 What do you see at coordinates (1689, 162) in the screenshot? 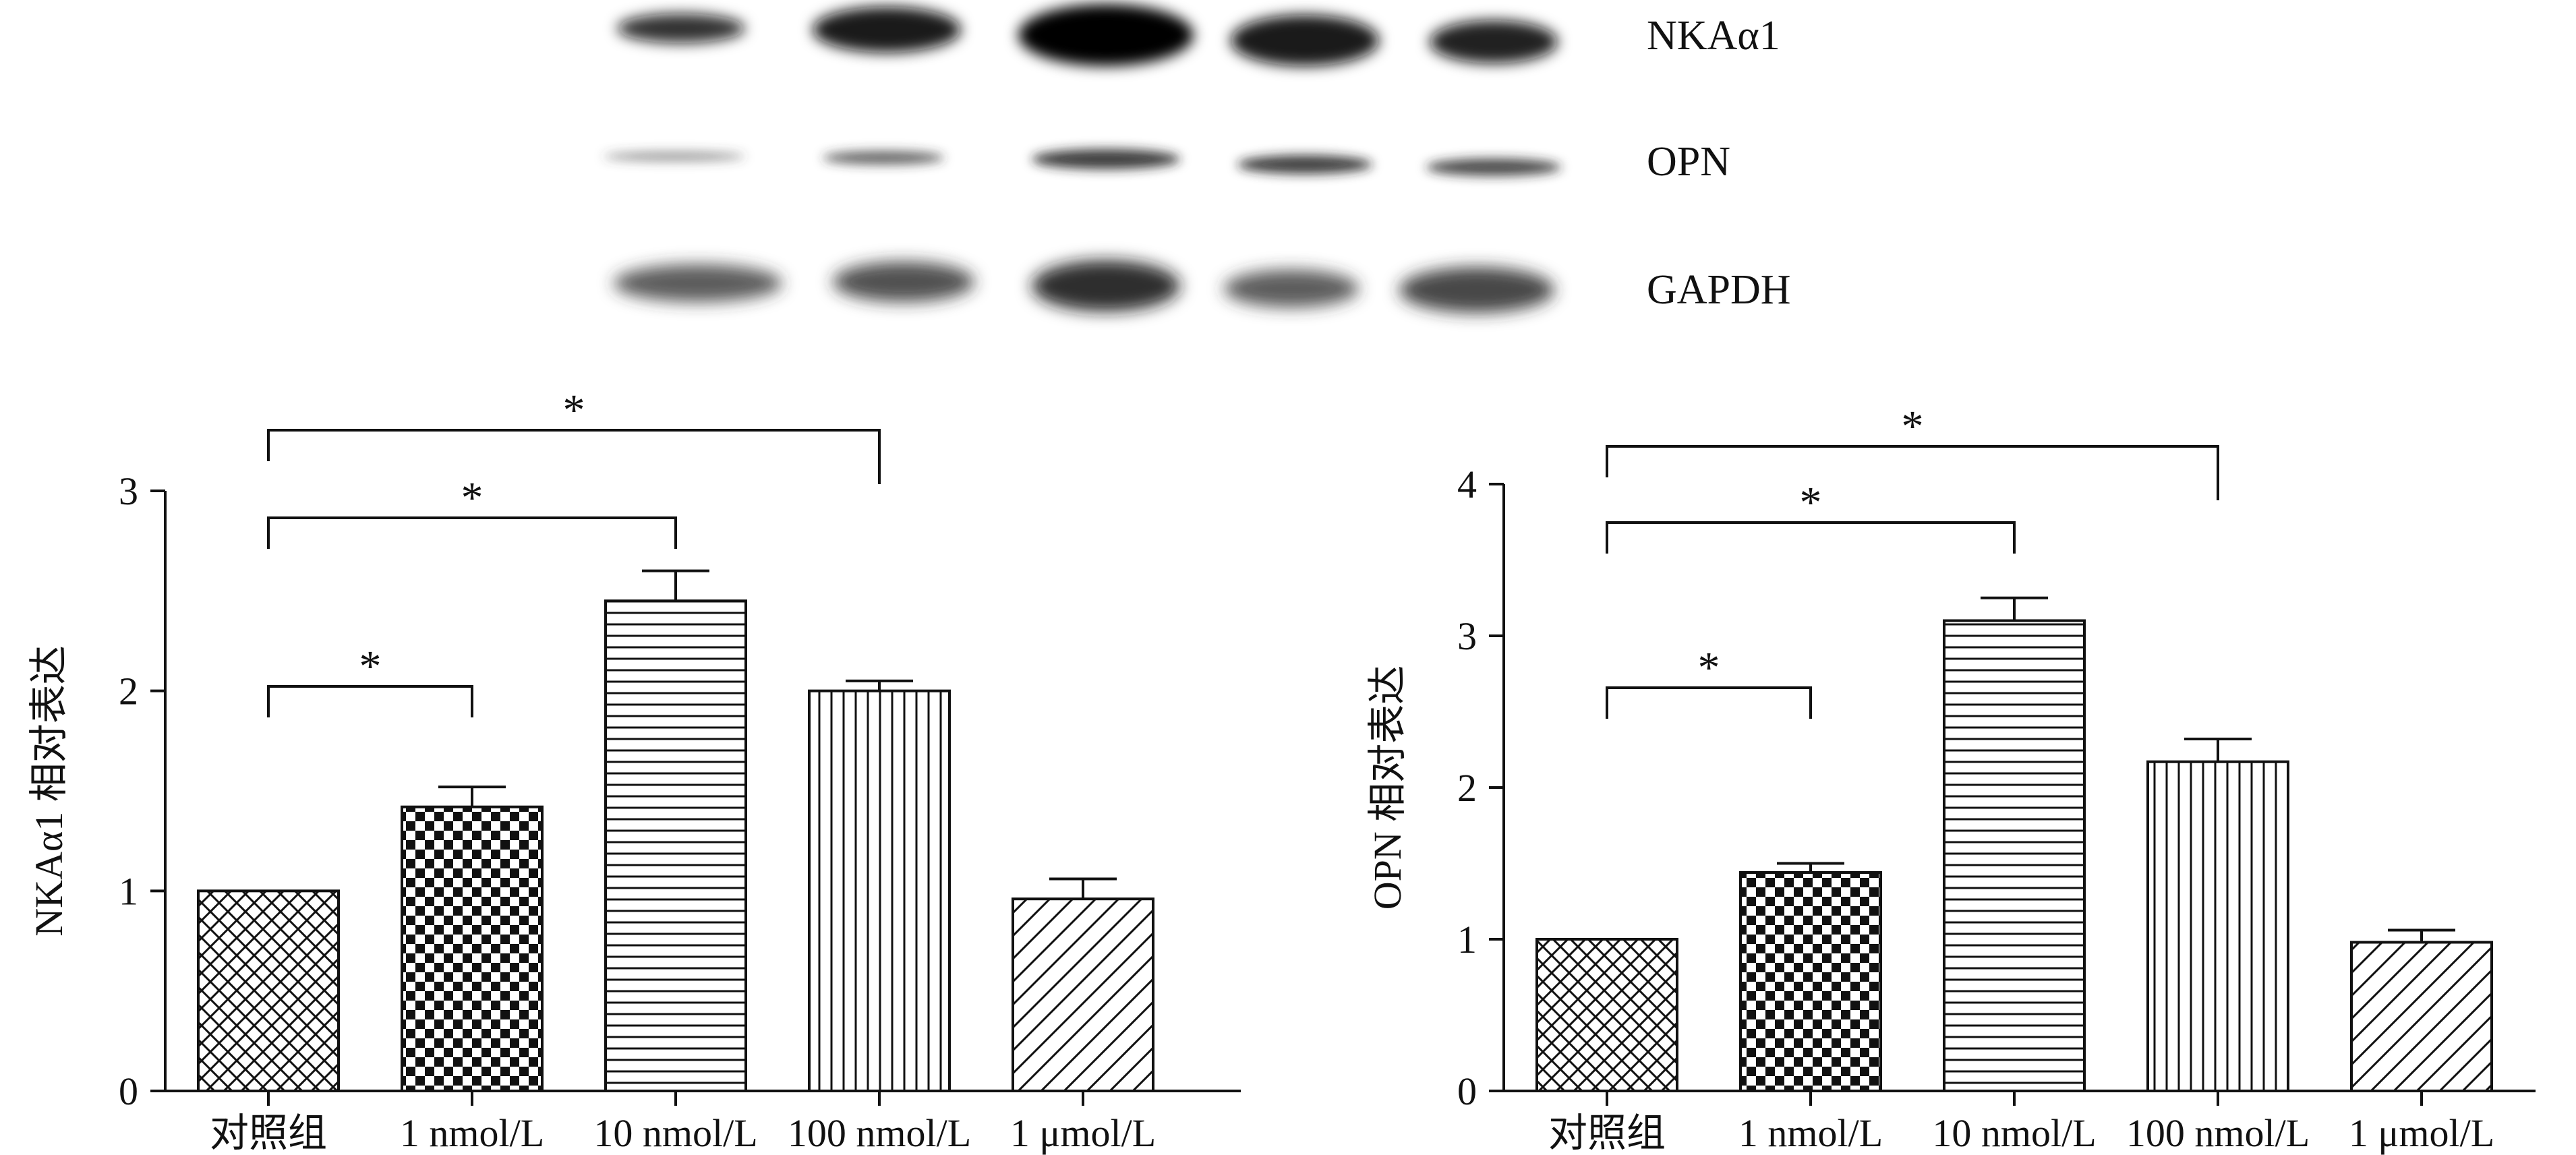
I see `blot-label-opn: OPN` at bounding box center [1689, 162].